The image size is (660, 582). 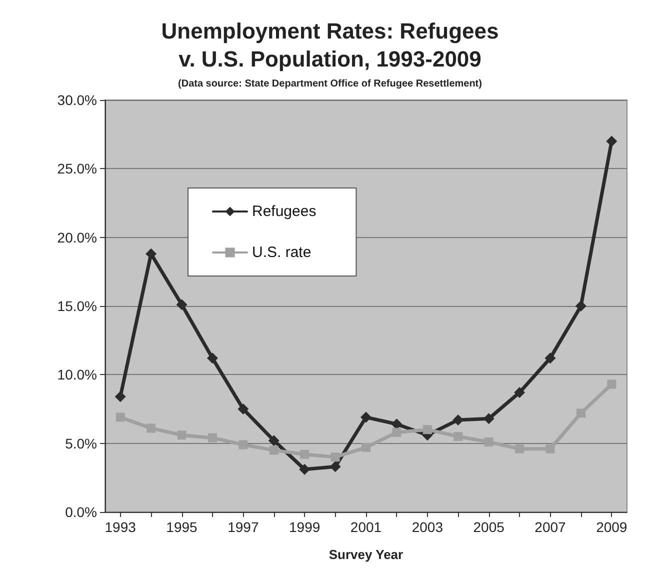 I want to click on legend-label: U.S. rate, so click(x=282, y=252).